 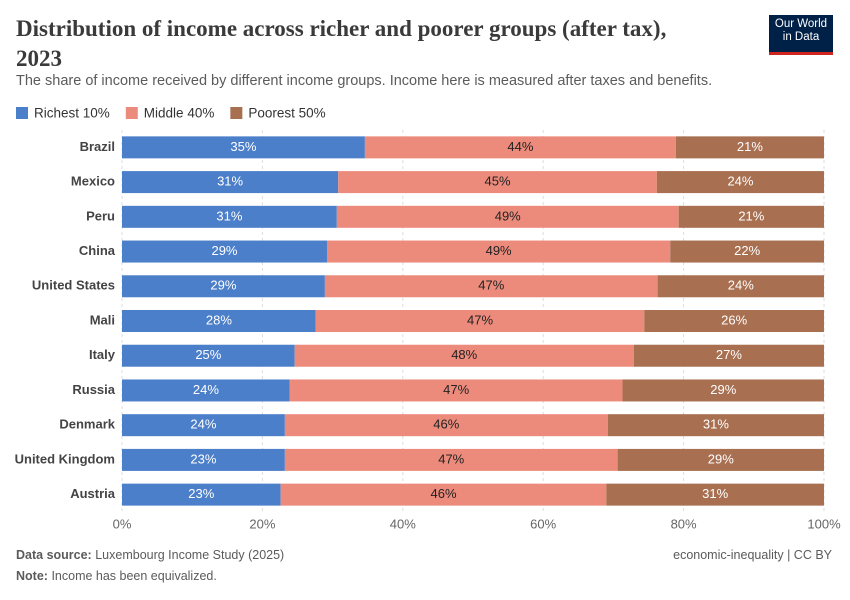 I want to click on y-tick-label: Mali, so click(x=102, y=319).